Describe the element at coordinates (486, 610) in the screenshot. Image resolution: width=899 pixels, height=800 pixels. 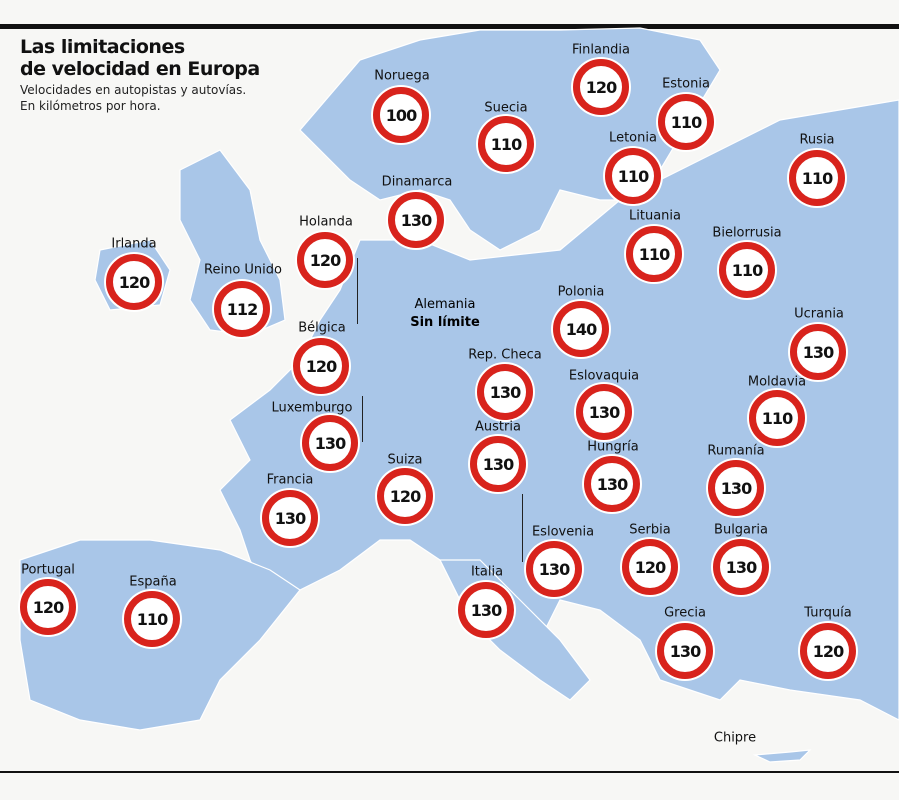
I see `speed-limit-sign-italia: 130` at that location.